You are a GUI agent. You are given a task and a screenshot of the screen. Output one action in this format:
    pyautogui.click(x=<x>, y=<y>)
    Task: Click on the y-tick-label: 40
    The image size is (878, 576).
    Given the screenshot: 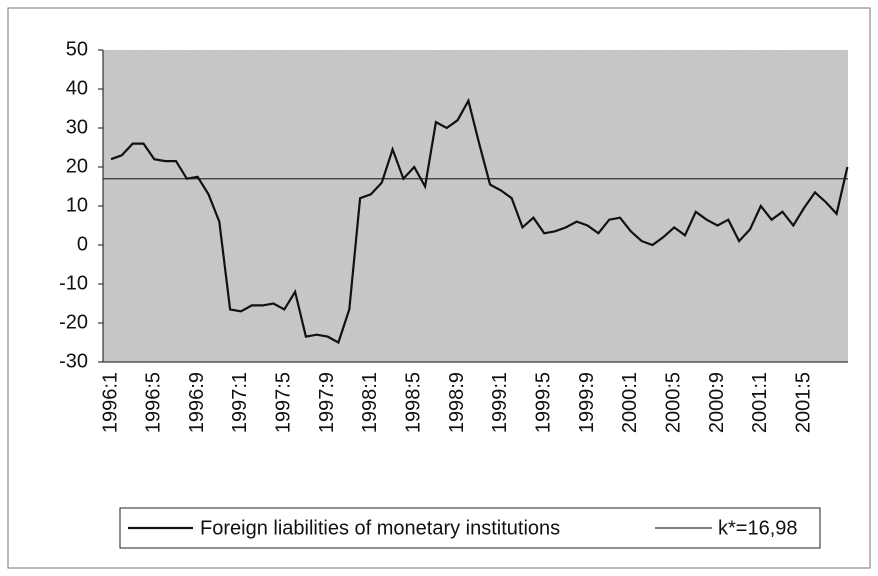 What is the action you would take?
    pyautogui.click(x=77, y=88)
    